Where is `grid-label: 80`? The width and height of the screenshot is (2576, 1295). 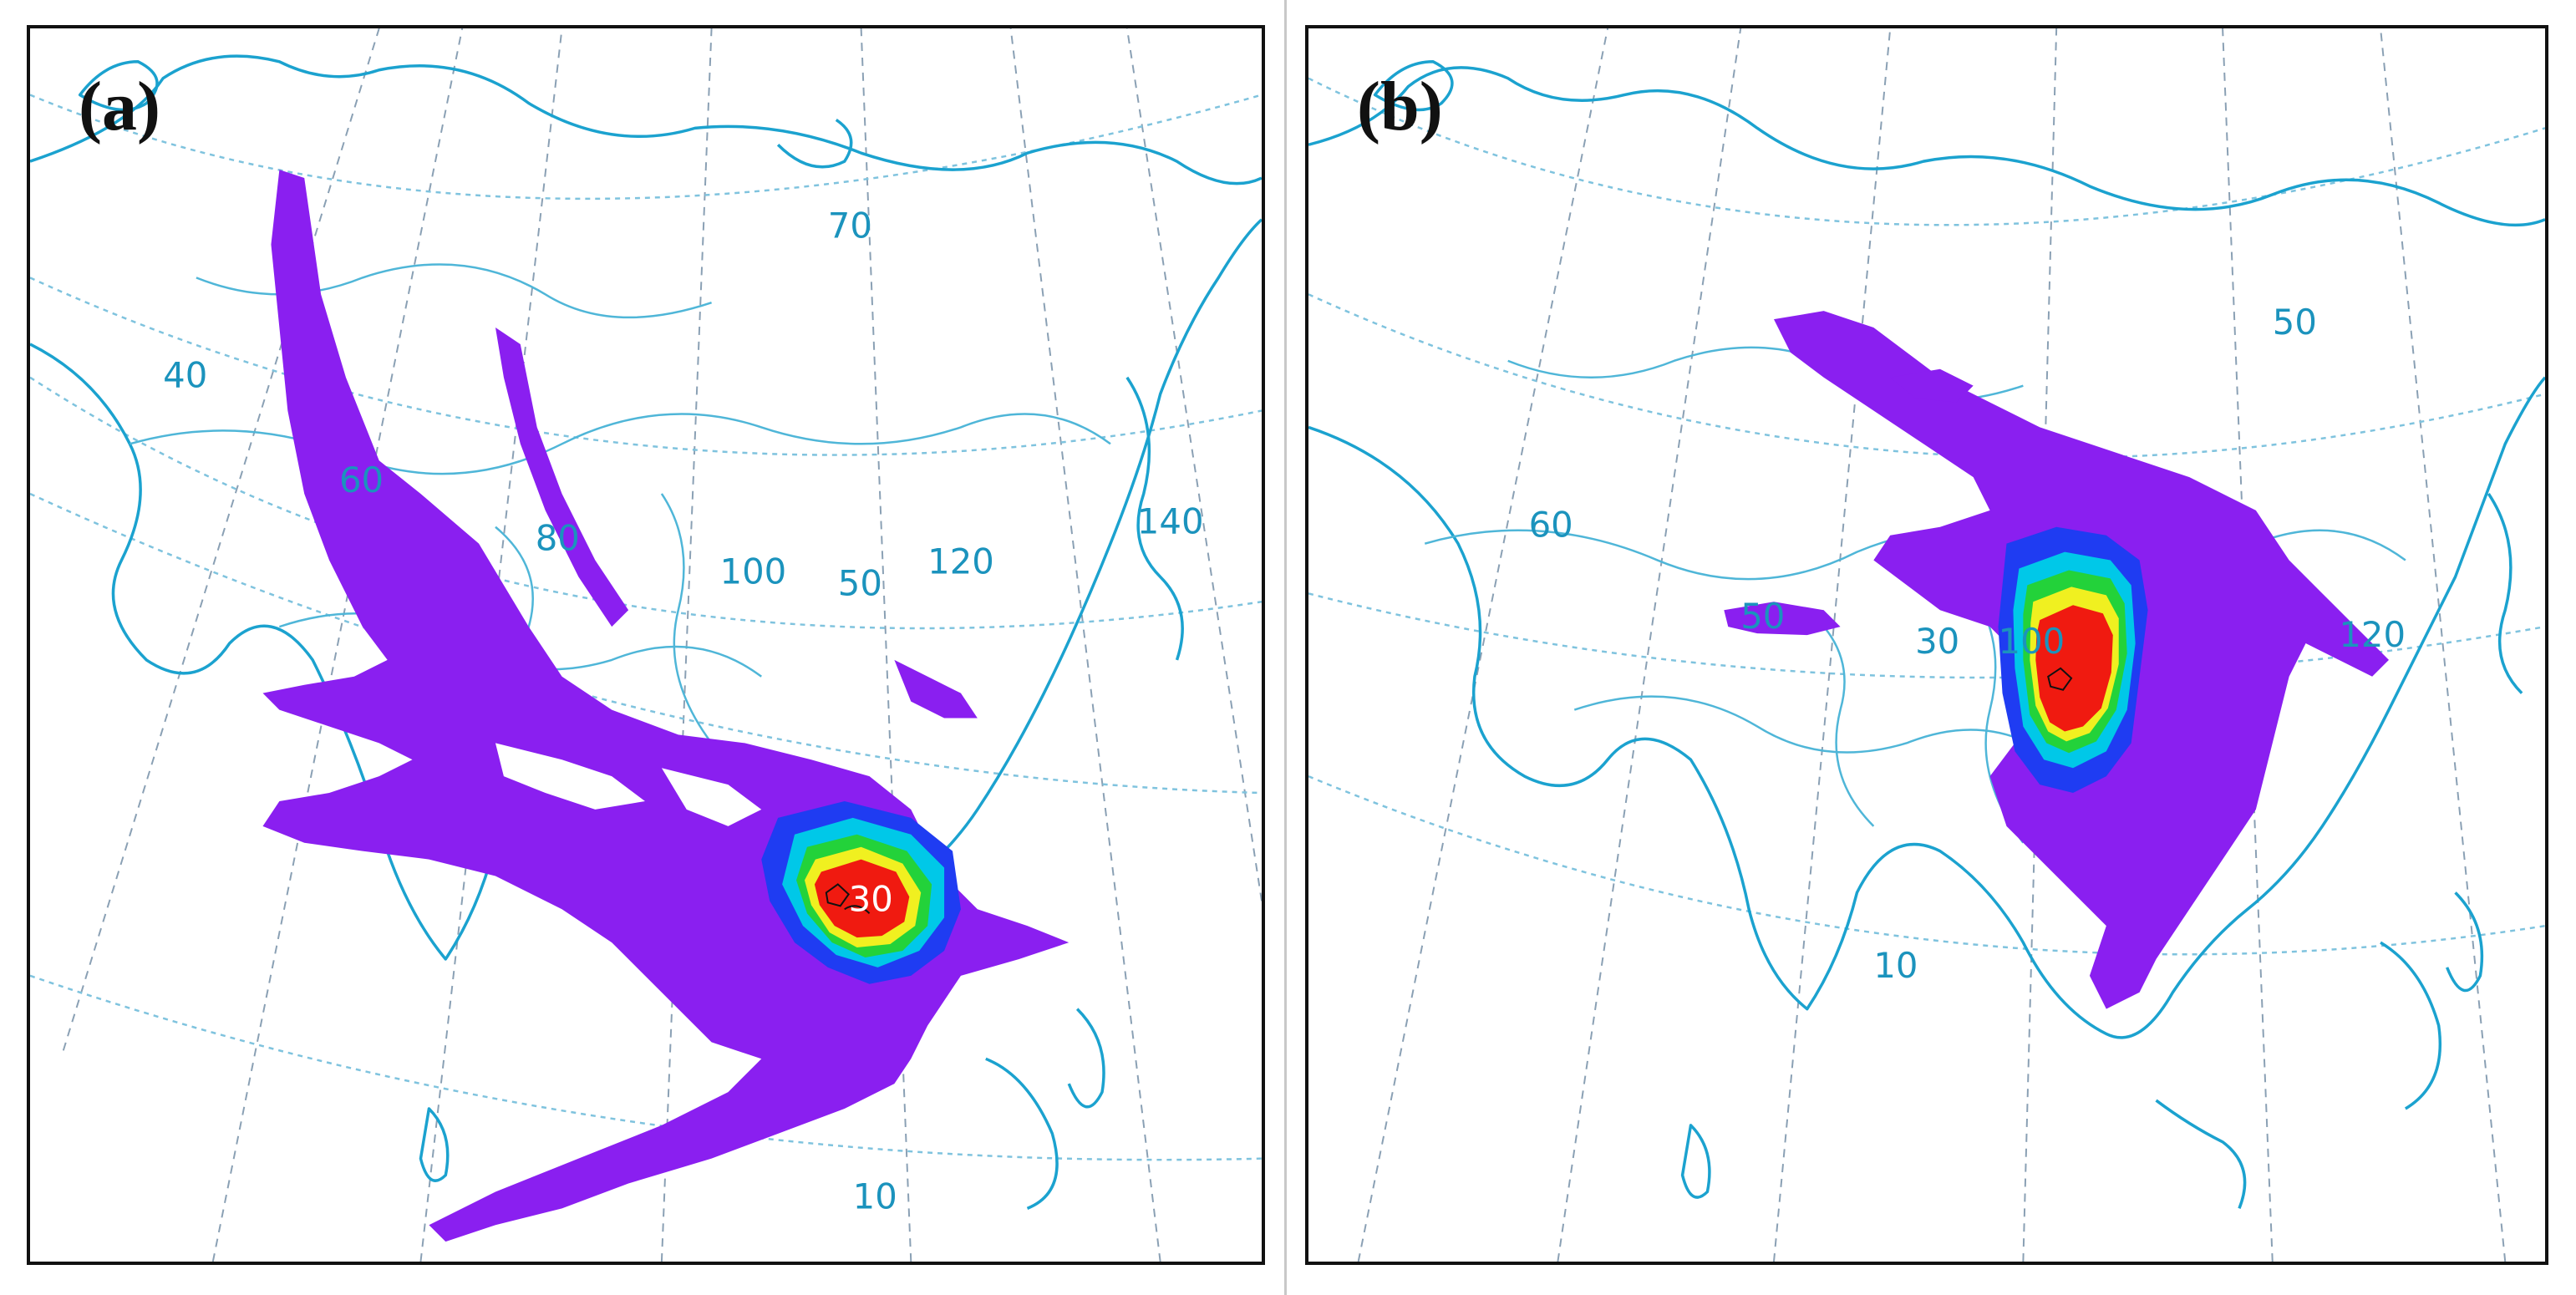 grid-label: 80 is located at coordinates (558, 538).